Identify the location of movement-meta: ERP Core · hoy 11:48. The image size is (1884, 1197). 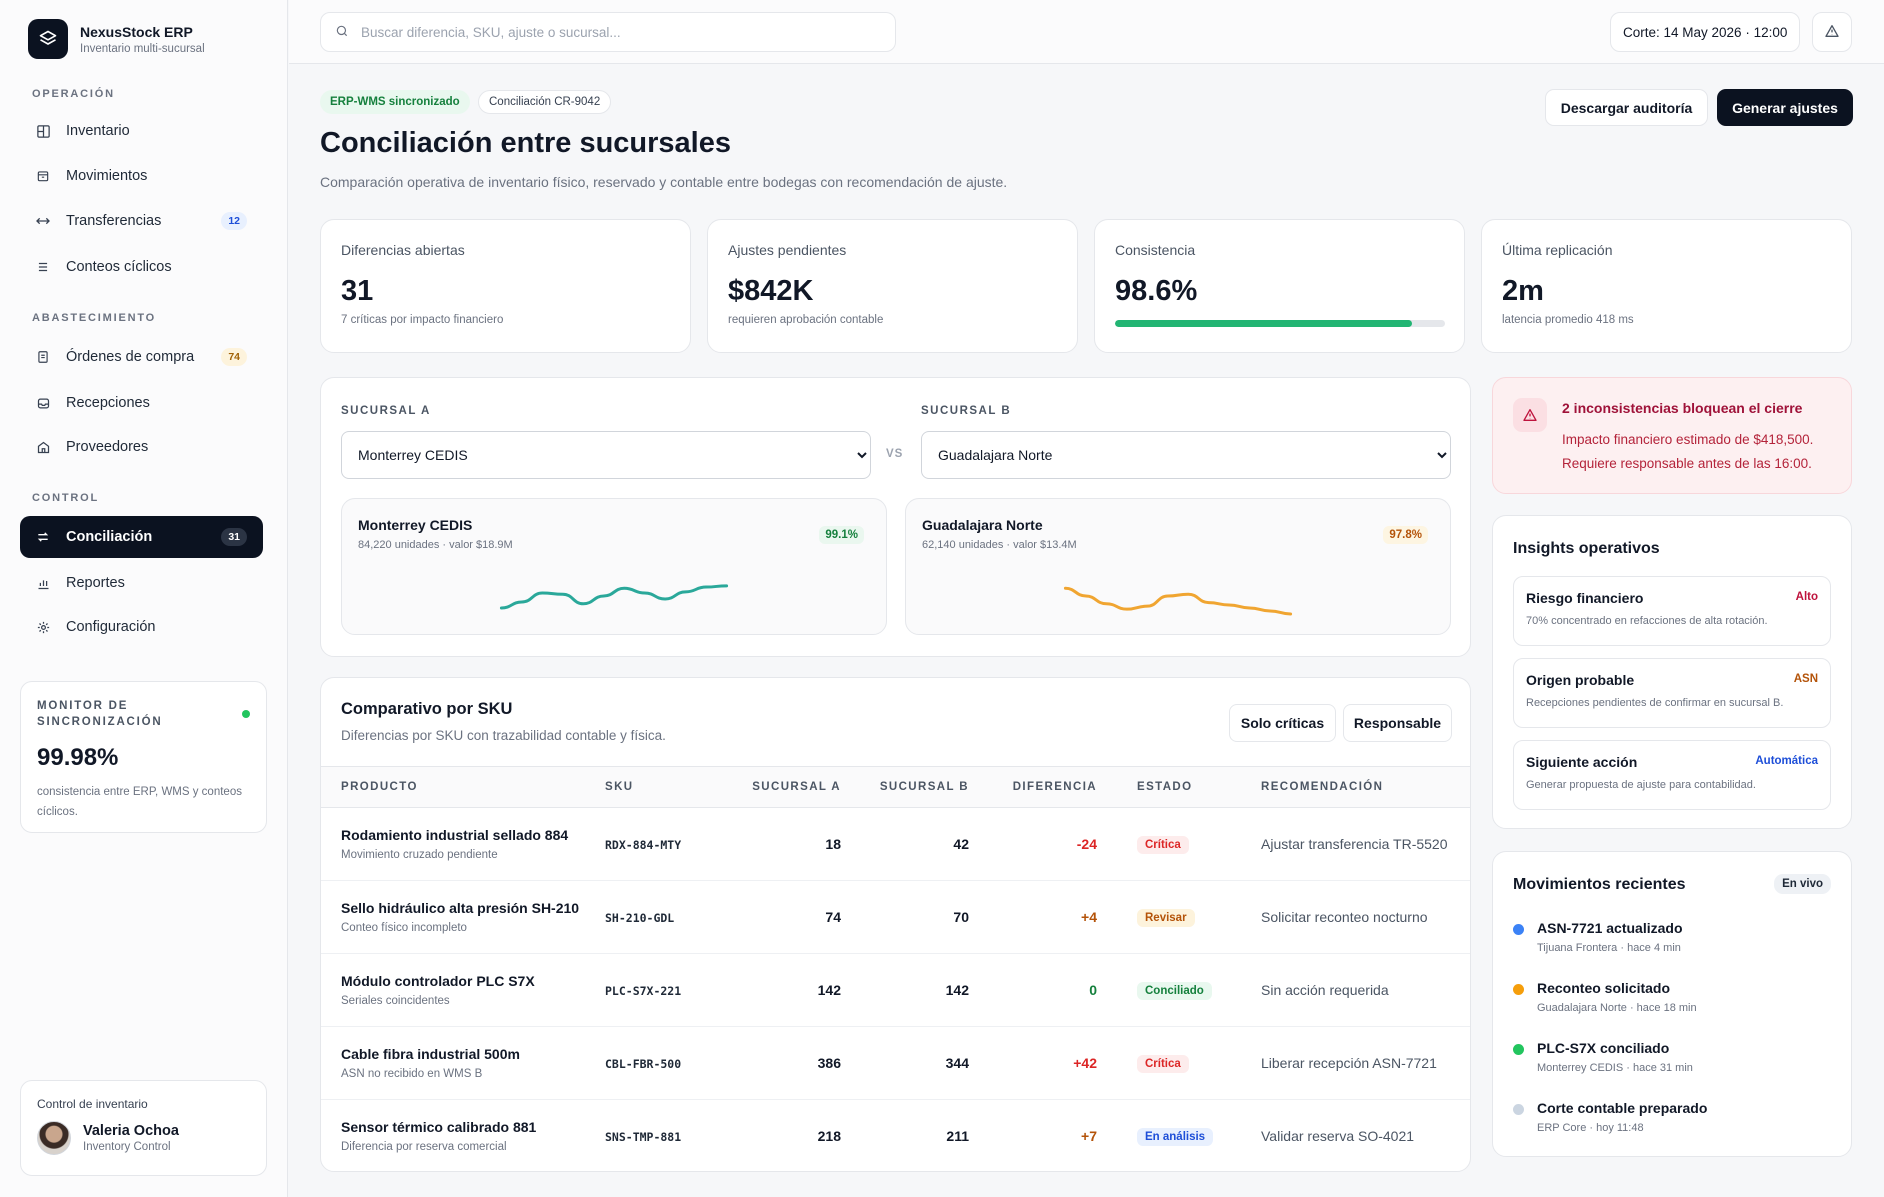
(1590, 1128).